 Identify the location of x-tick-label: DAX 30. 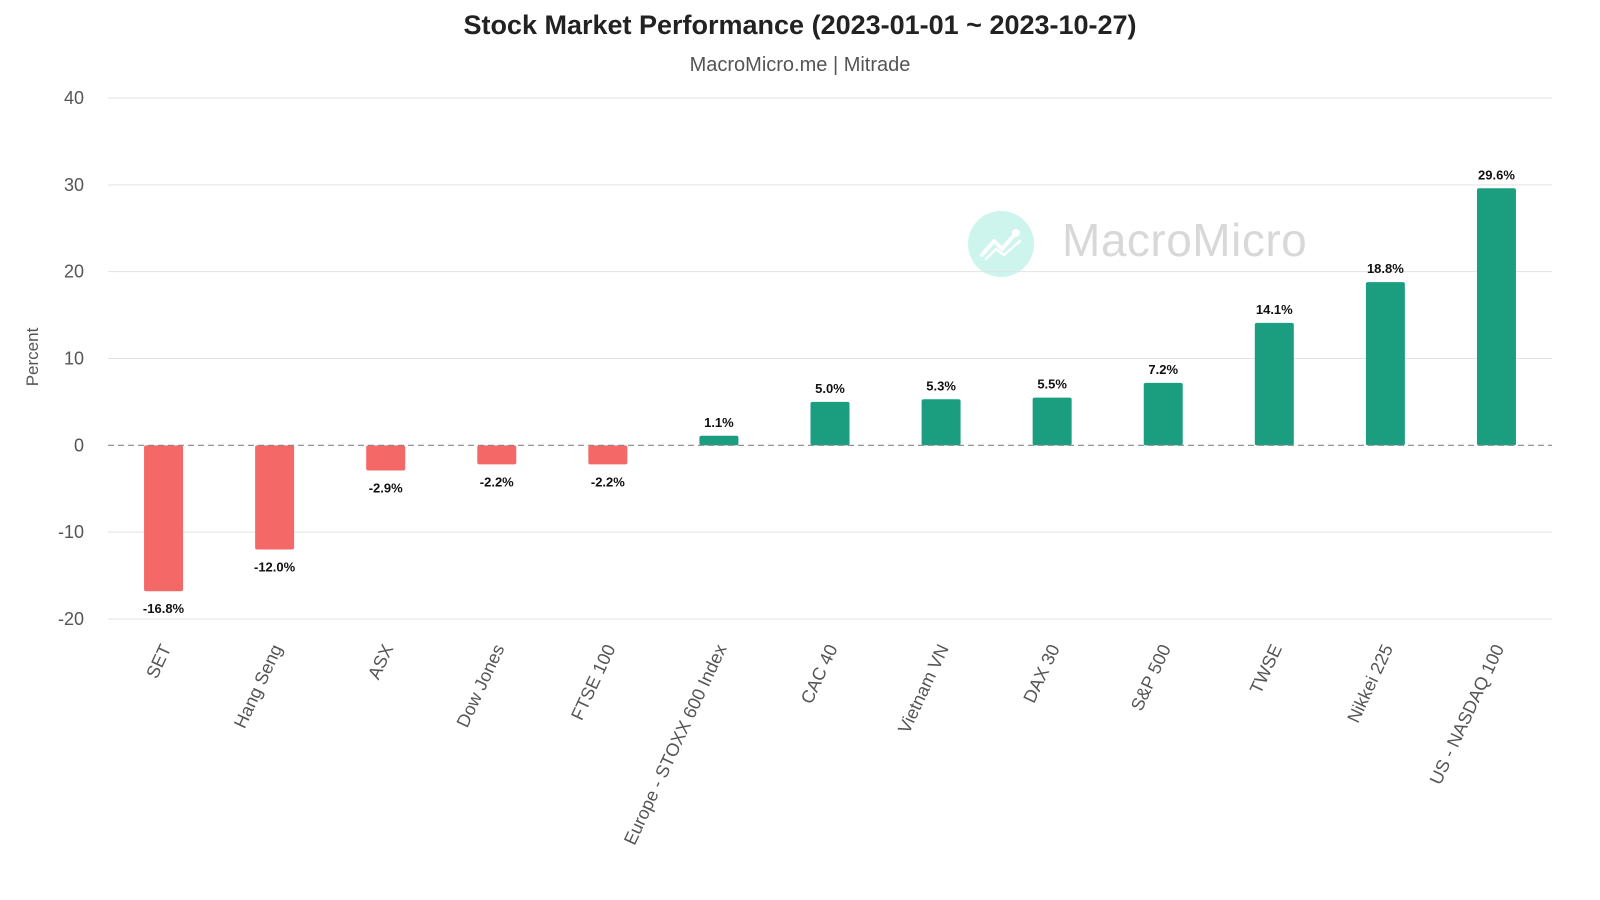
(1041, 673).